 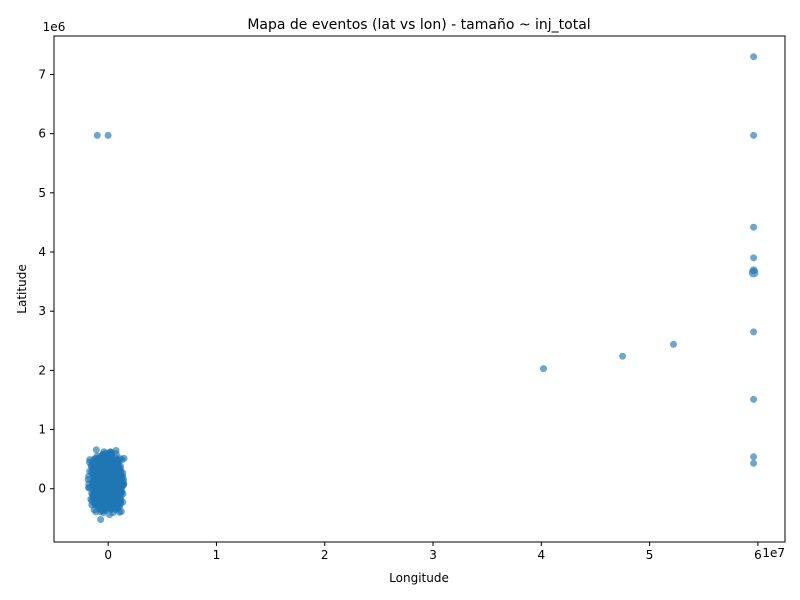 What do you see at coordinates (42, 370) in the screenshot?
I see `y-tick-label: 2` at bounding box center [42, 370].